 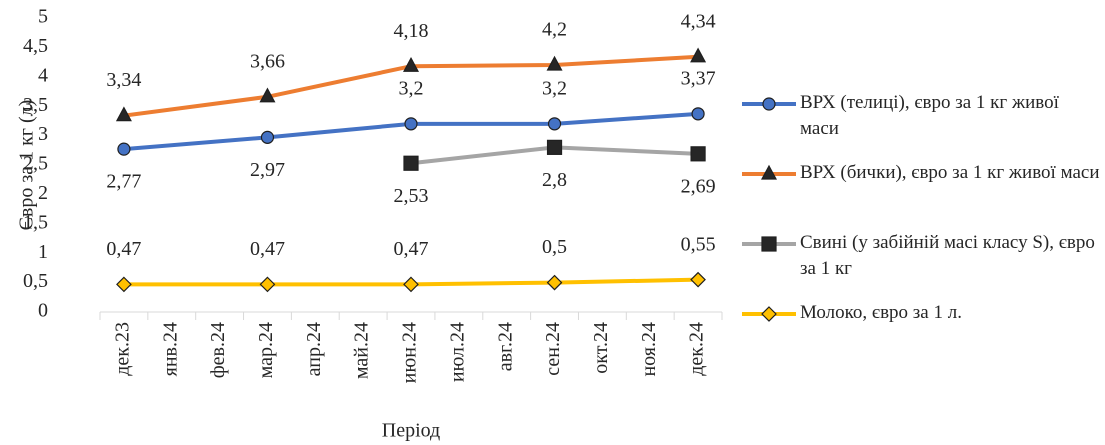 I want to click on y-axis-title: Євро за 1 кг (л), so click(x=27, y=165).